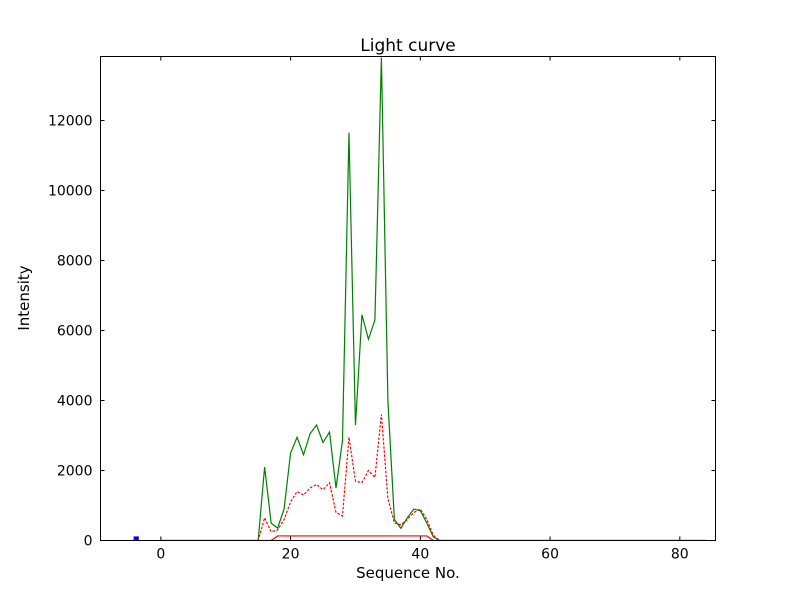 Image resolution: width=800 pixels, height=600 pixels. I want to click on x-tick-label: 60, so click(550, 555).